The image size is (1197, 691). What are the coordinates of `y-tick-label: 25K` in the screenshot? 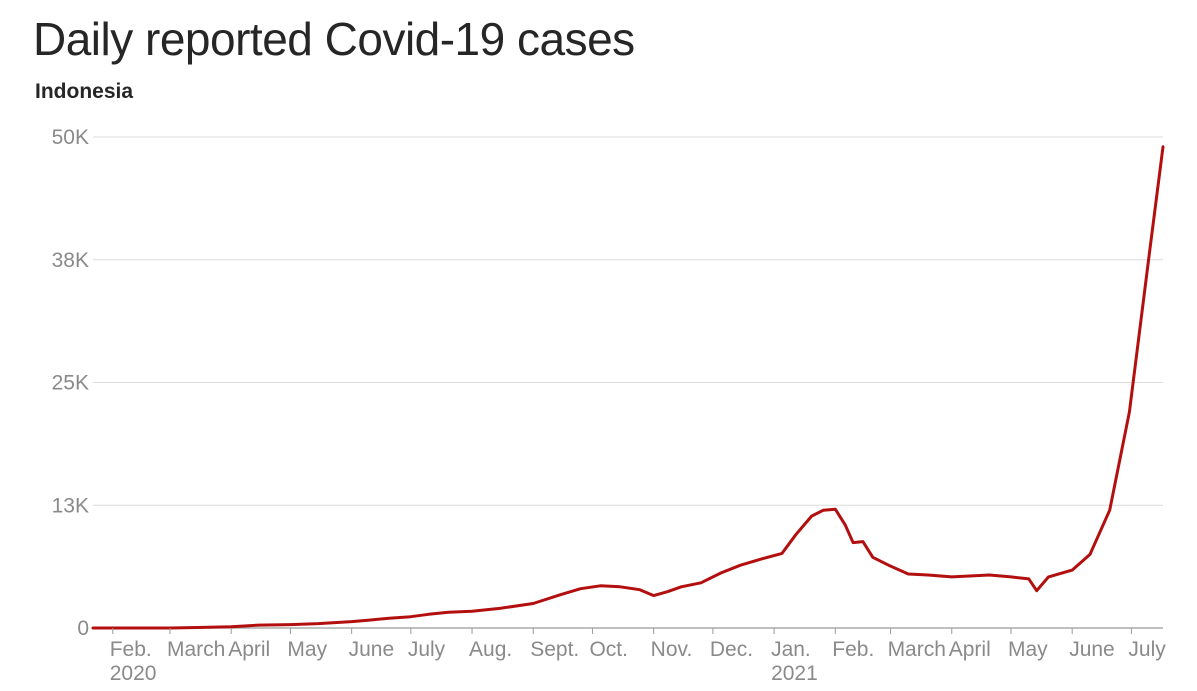 It's located at (70, 383).